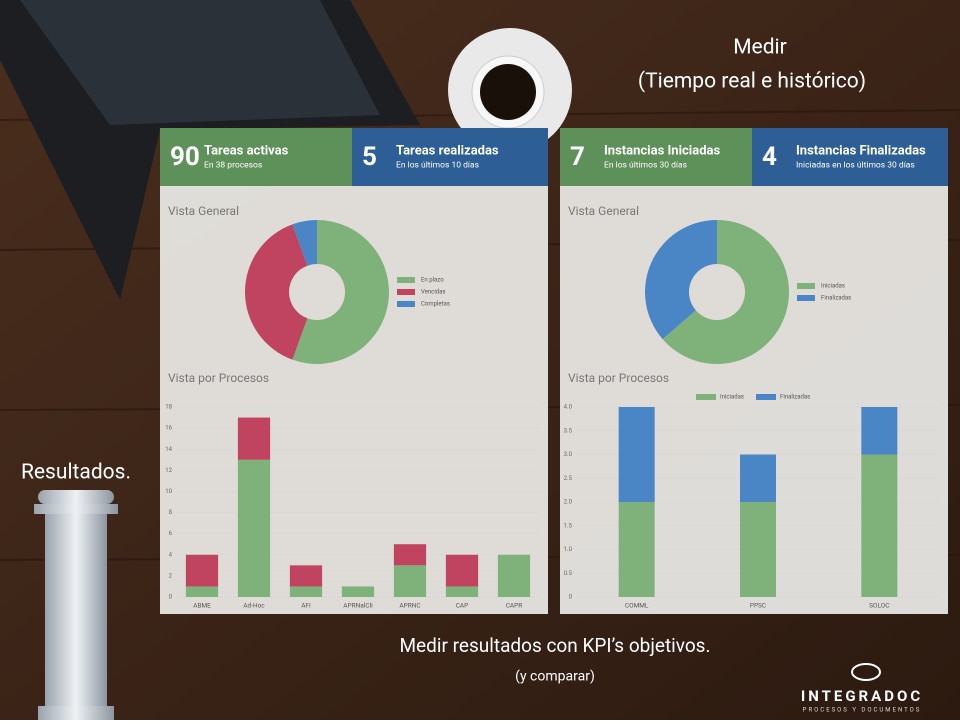 The image size is (960, 724). Describe the element at coordinates (662, 150) in the screenshot. I see `kpi-title: Instancias Iniciadas` at that location.